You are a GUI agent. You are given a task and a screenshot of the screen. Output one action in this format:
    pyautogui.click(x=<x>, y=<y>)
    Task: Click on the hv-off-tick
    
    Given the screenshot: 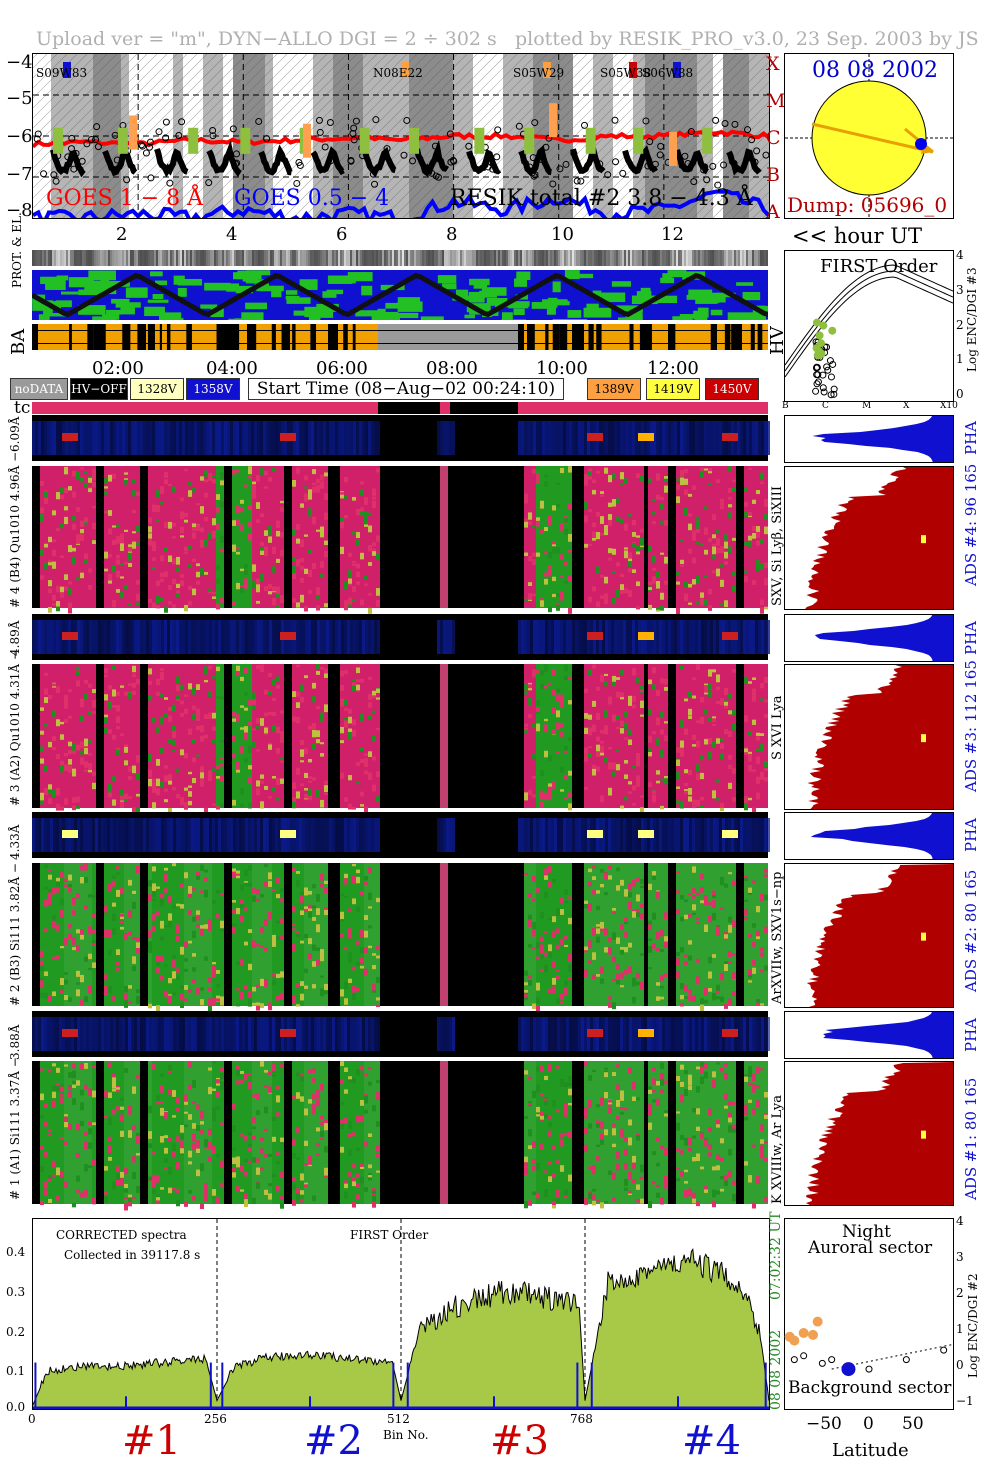 What is the action you would take?
    pyautogui.click(x=547, y=337)
    